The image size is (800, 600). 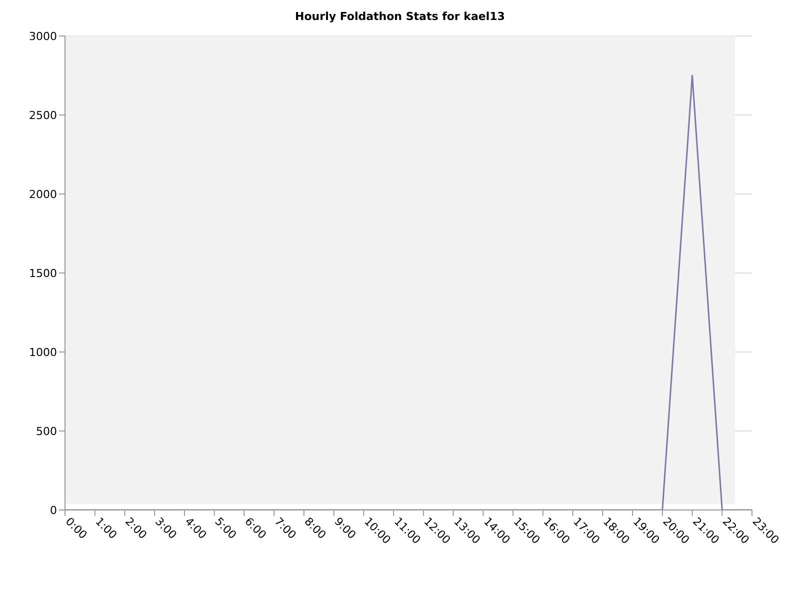 What do you see at coordinates (43, 115) in the screenshot?
I see `y-tick-label: 2500` at bounding box center [43, 115].